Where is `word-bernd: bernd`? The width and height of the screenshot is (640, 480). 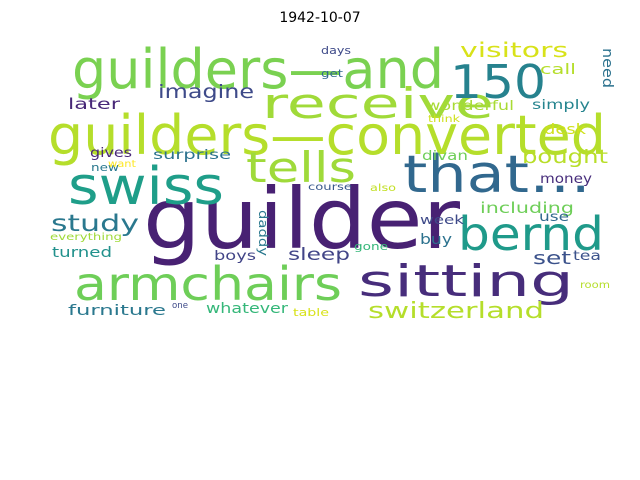 word-bernd: bernd is located at coordinates (531, 234).